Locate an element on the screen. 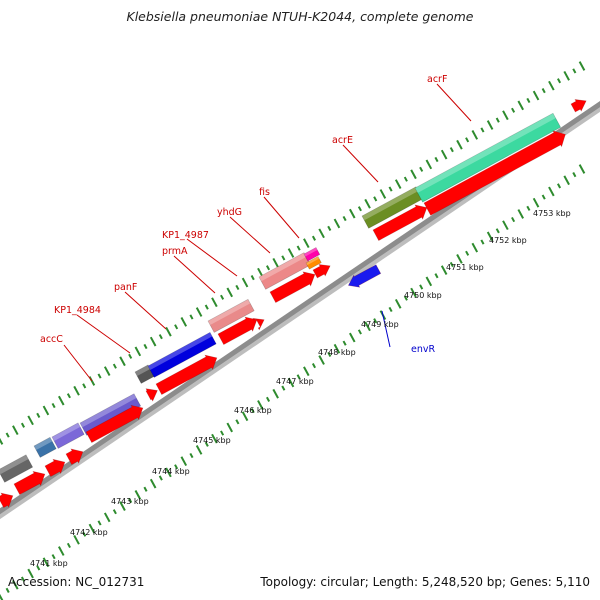 Image resolution: width=600 pixels, height=600 pixels. gene-bar-orange-highlight is located at coordinates (313, 261).